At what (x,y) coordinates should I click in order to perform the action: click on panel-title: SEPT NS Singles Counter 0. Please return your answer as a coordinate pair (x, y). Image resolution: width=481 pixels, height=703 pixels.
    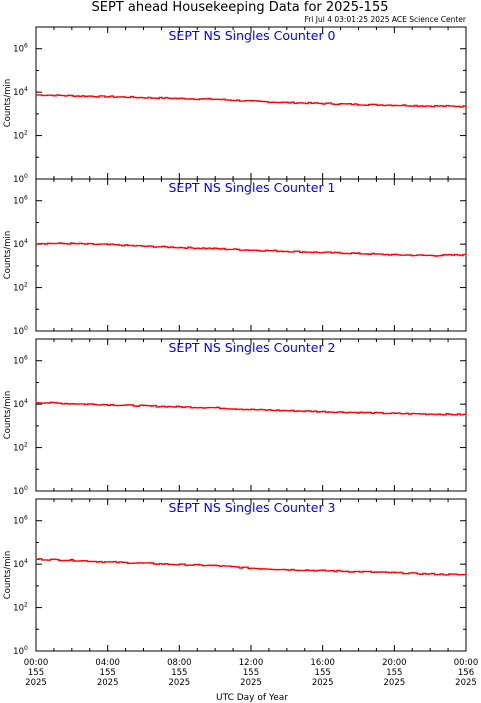
    Looking at the image, I should click on (251, 35).